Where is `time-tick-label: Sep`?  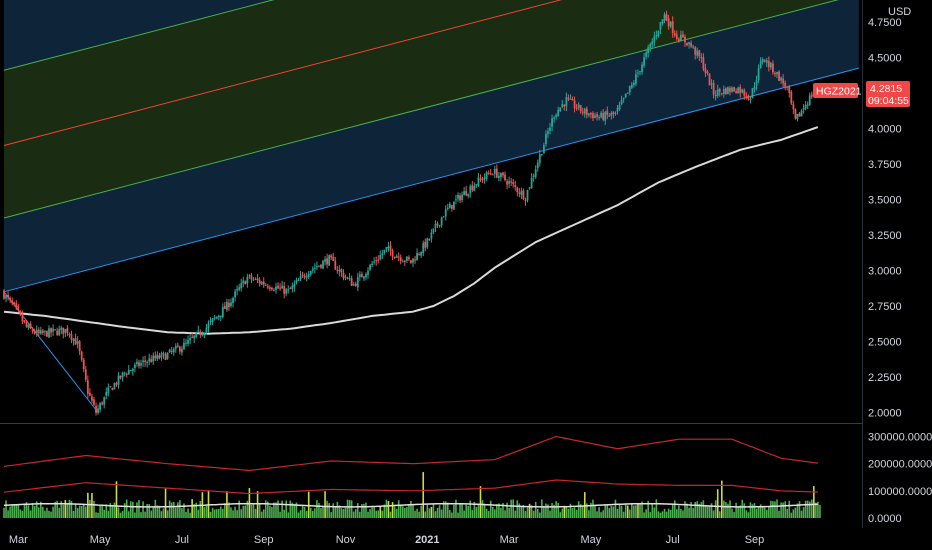 time-tick-label: Sep is located at coordinates (264, 540).